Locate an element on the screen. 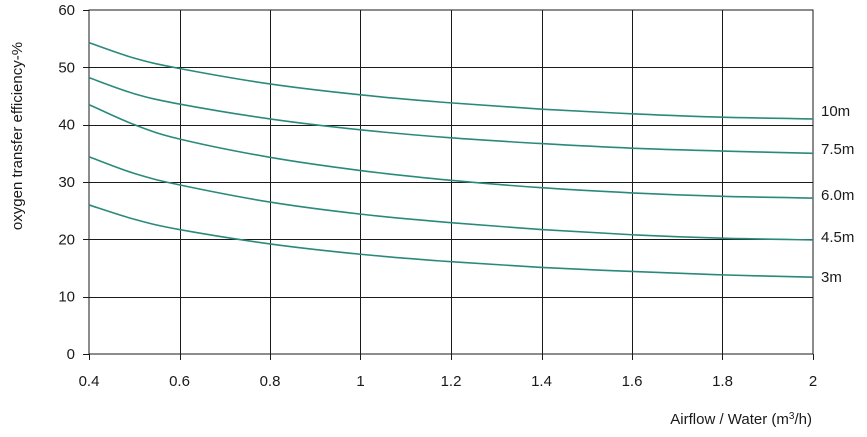 This screenshot has width=867, height=437. x-tick-label: 1.4 is located at coordinates (541, 381).